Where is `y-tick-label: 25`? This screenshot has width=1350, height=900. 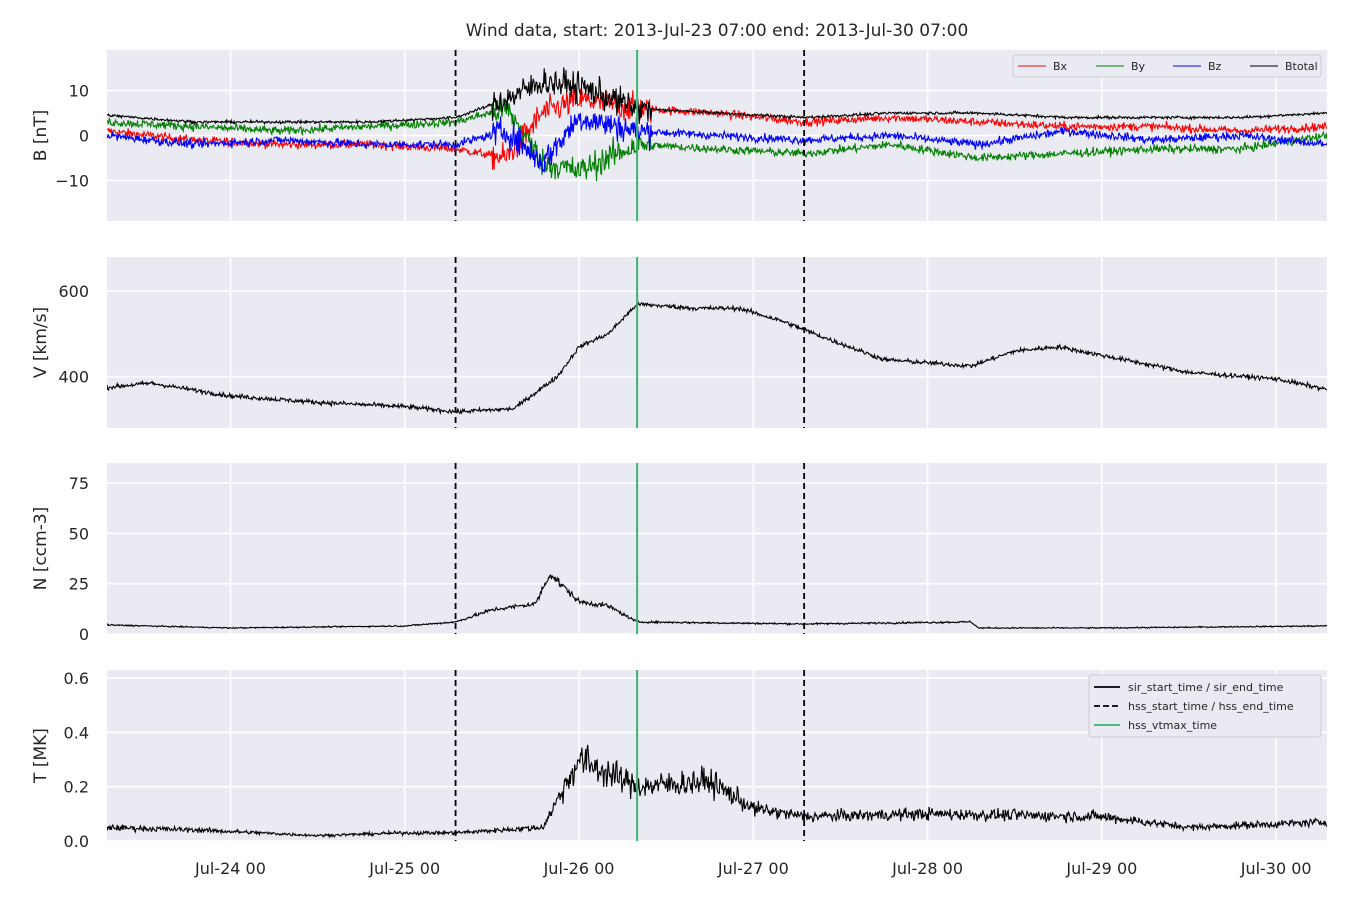
y-tick-label: 25 is located at coordinates (79, 584).